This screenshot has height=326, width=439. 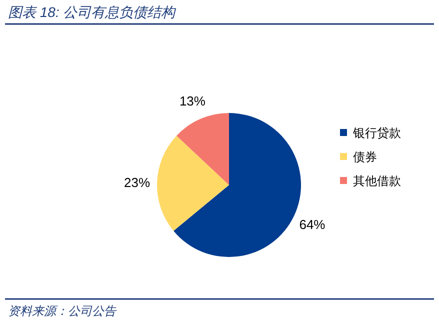 What do you see at coordinates (192, 101) in the screenshot?
I see `data-label: 13%` at bounding box center [192, 101].